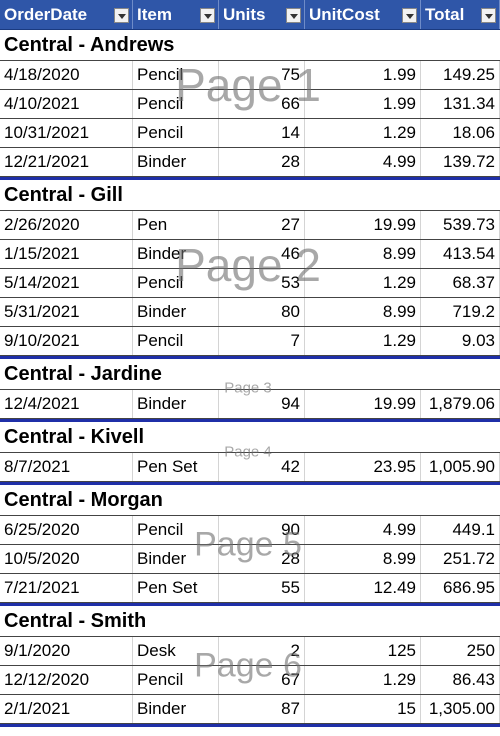 The width and height of the screenshot is (500, 736). What do you see at coordinates (66, 651) in the screenshot?
I see `cell: 9/1/2020` at bounding box center [66, 651].